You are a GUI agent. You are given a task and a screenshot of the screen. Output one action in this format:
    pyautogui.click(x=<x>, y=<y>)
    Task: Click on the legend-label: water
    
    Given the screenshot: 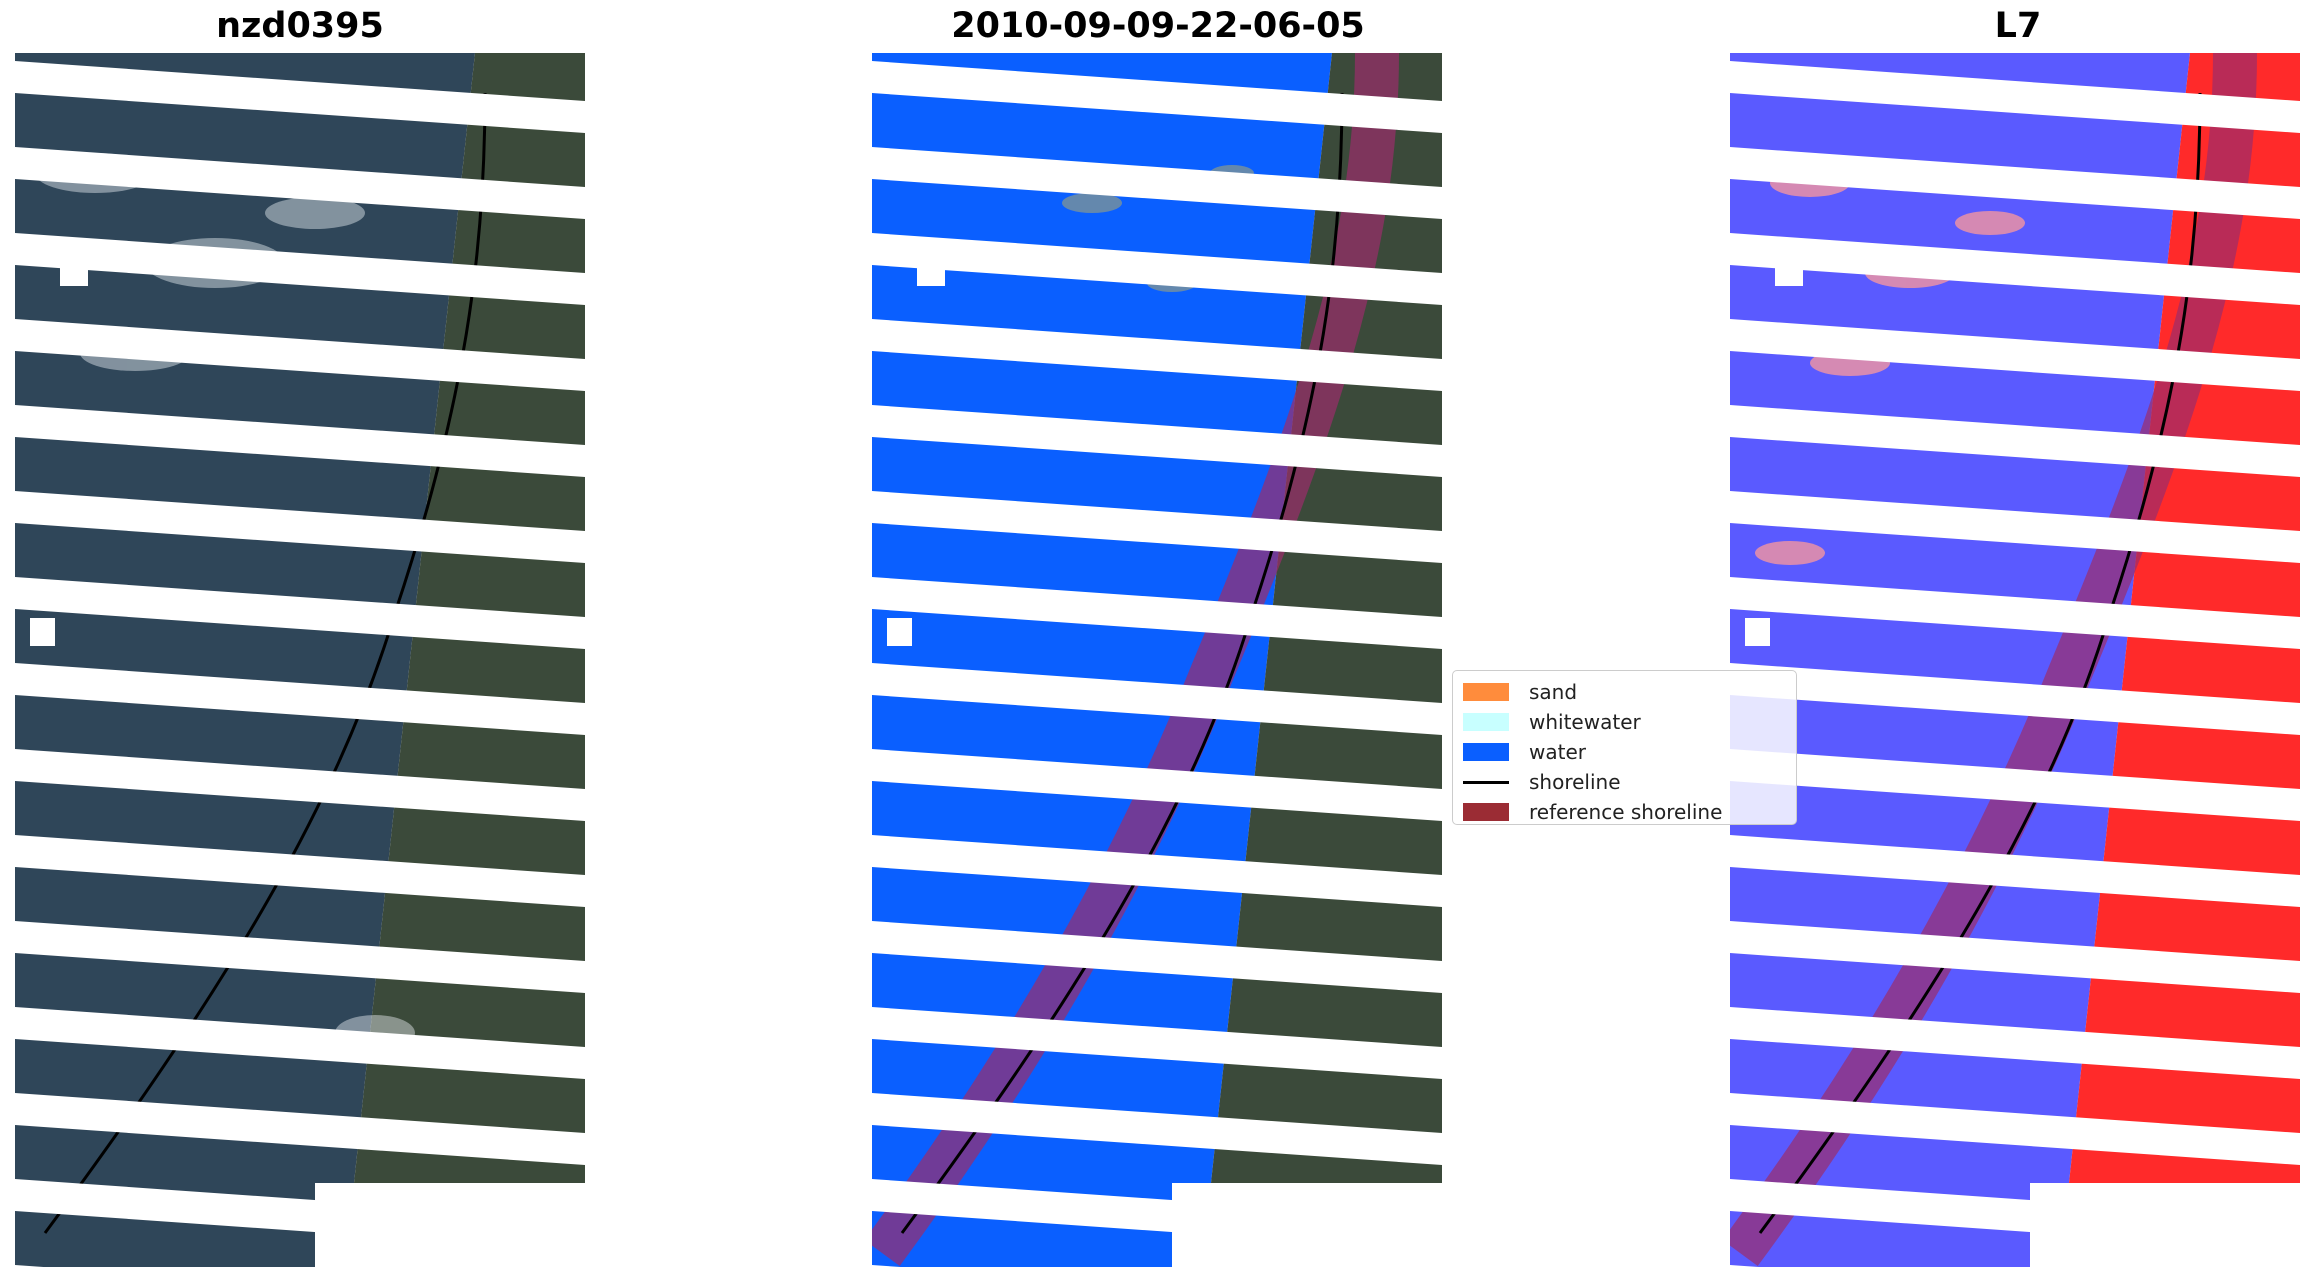 What is the action you would take?
    pyautogui.click(x=1557, y=752)
    